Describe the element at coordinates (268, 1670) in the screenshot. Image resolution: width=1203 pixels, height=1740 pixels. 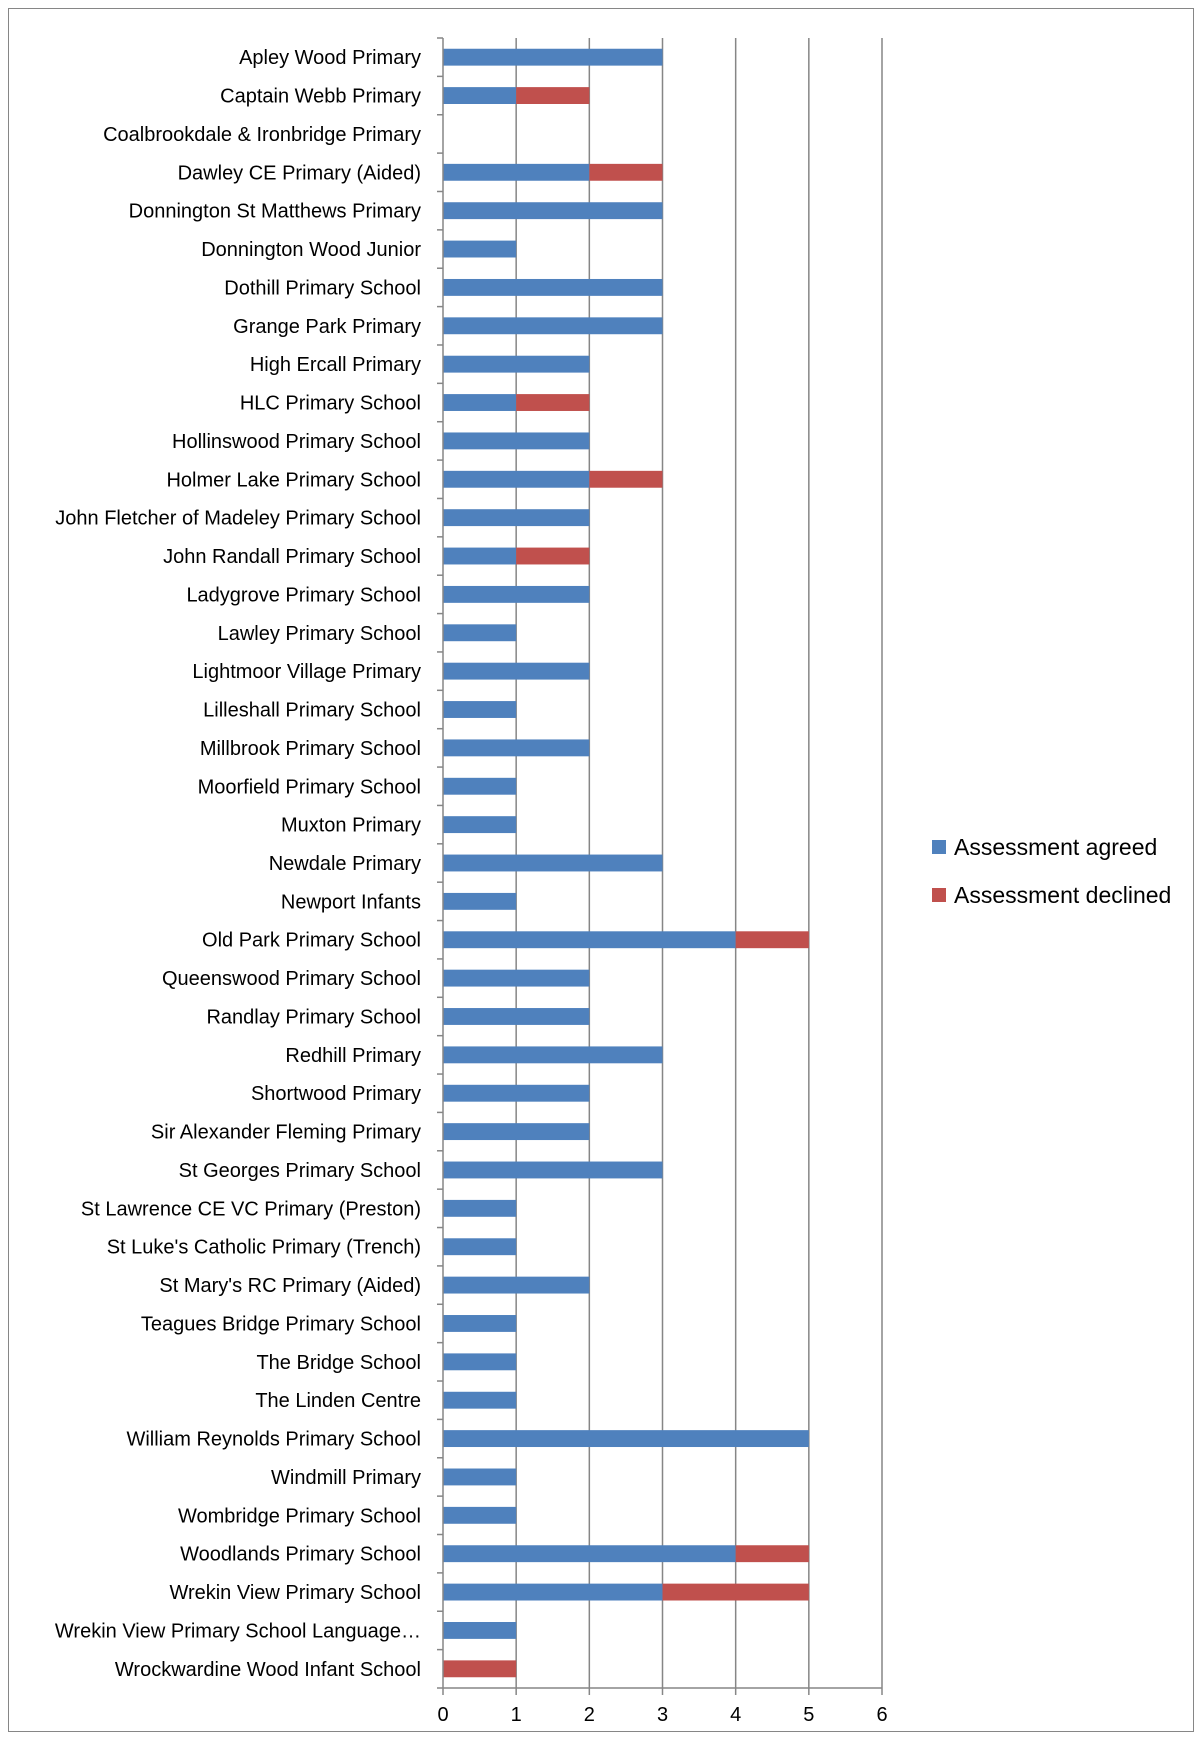
I see `category-label: Wrockwardine Wood Infant School` at that location.